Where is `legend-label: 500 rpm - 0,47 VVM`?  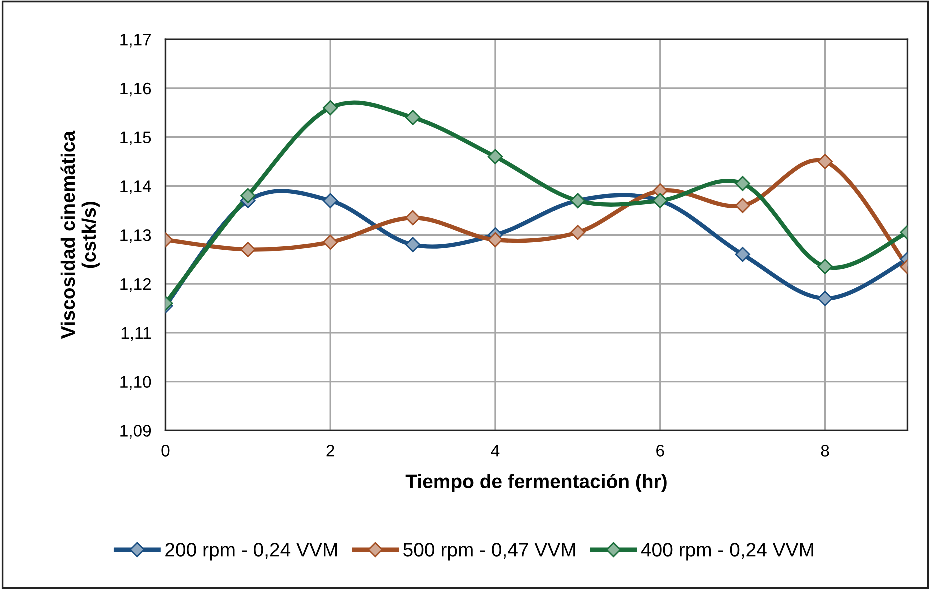 legend-label: 500 rpm - 0,47 VVM is located at coordinates (490, 552).